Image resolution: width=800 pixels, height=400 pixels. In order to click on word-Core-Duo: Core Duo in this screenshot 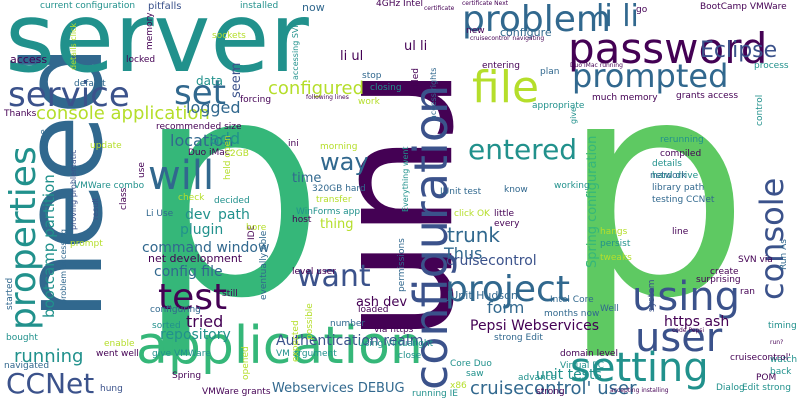, I will do `click(471, 364)`.